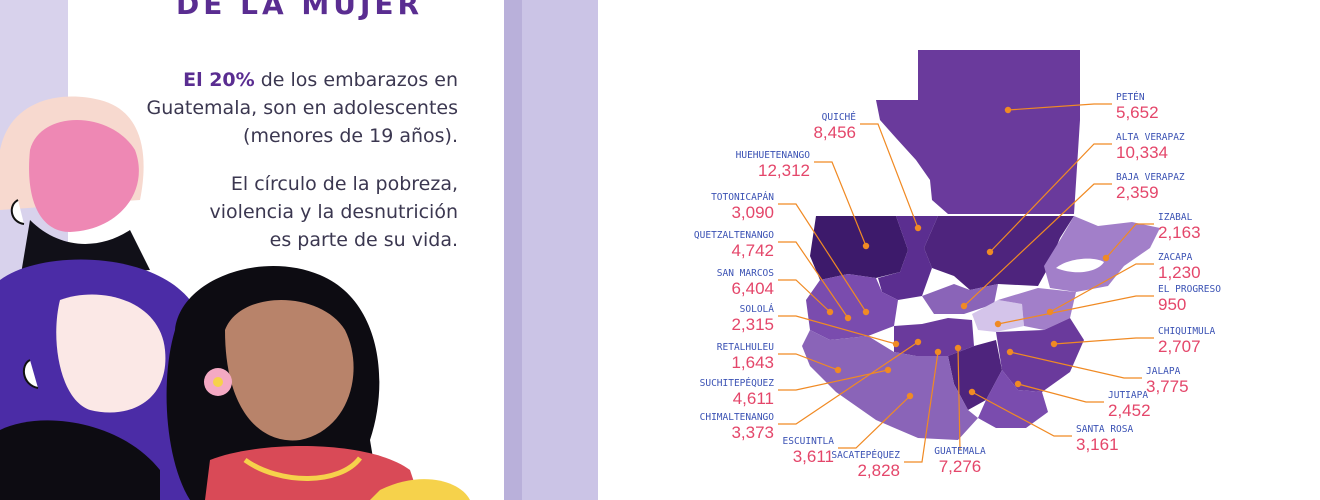 The width and height of the screenshot is (1320, 500). Describe the element at coordinates (959, 399) in the screenshot. I see `leader-line-guatemala` at that location.